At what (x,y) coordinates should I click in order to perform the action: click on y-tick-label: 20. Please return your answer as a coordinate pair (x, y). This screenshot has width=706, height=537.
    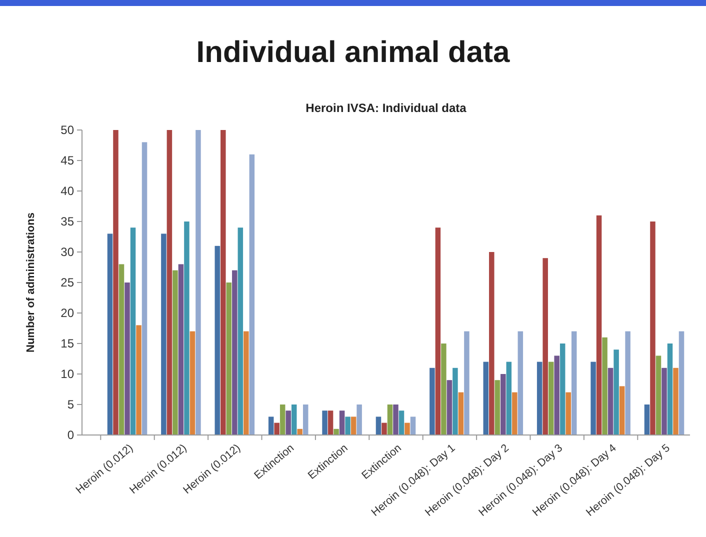
    Looking at the image, I should click on (67, 313).